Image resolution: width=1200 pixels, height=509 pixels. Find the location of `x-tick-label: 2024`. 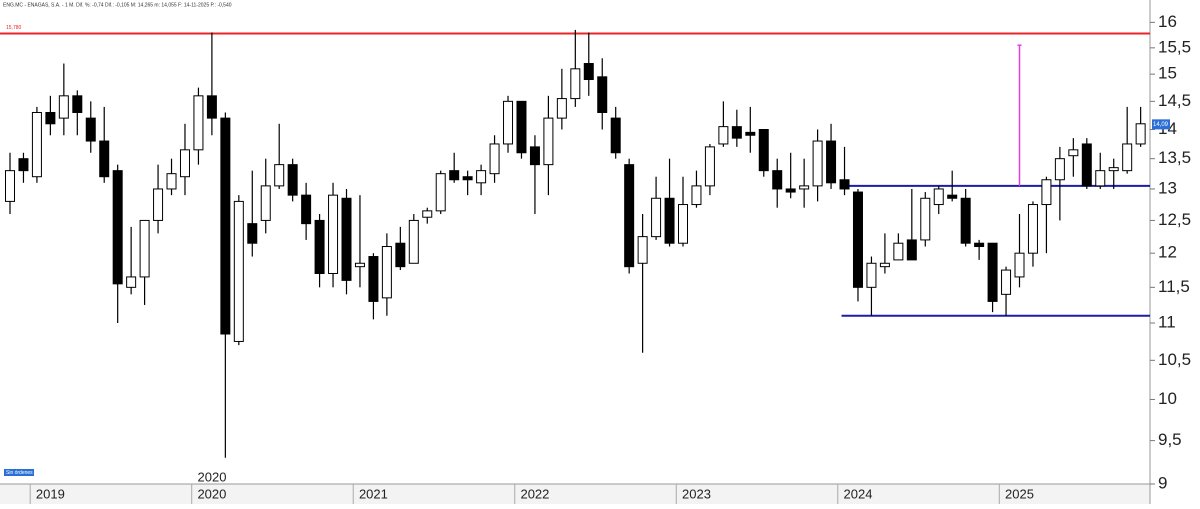

x-tick-label: 2024 is located at coordinates (858, 493).